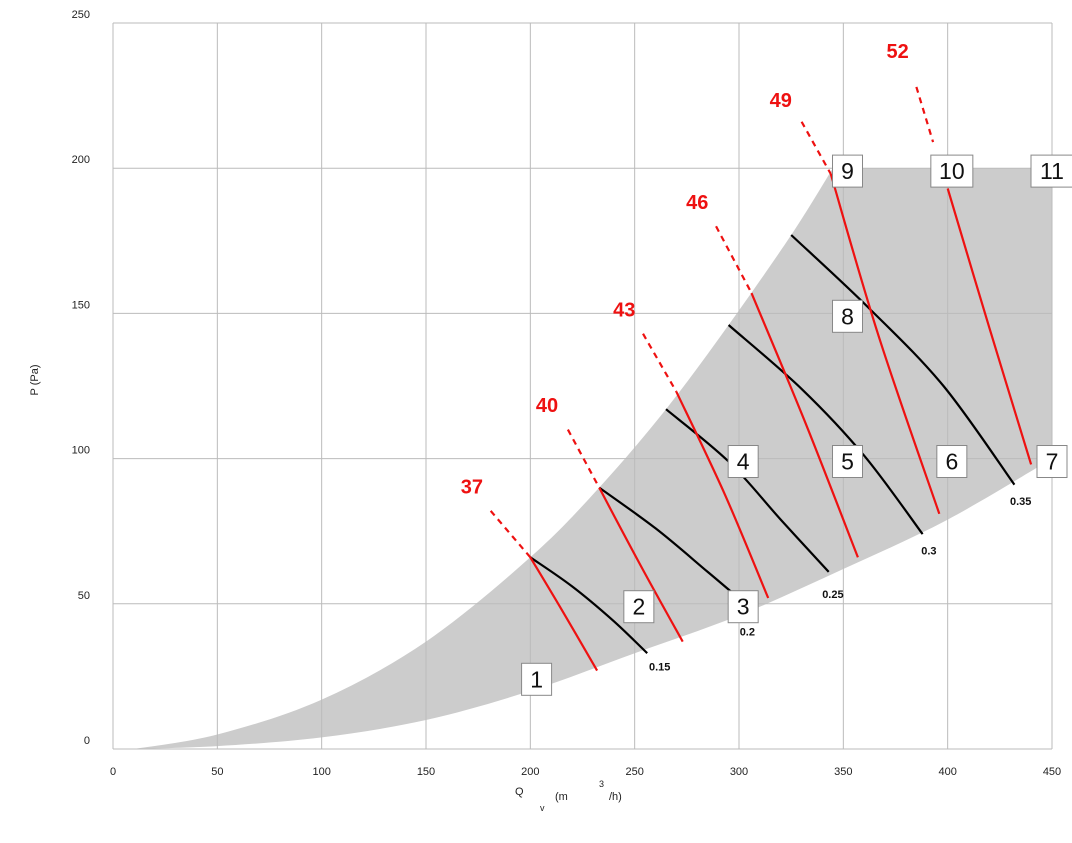 The height and width of the screenshot is (843, 1072). I want to click on operating-point-label: 11, so click(1052, 171).